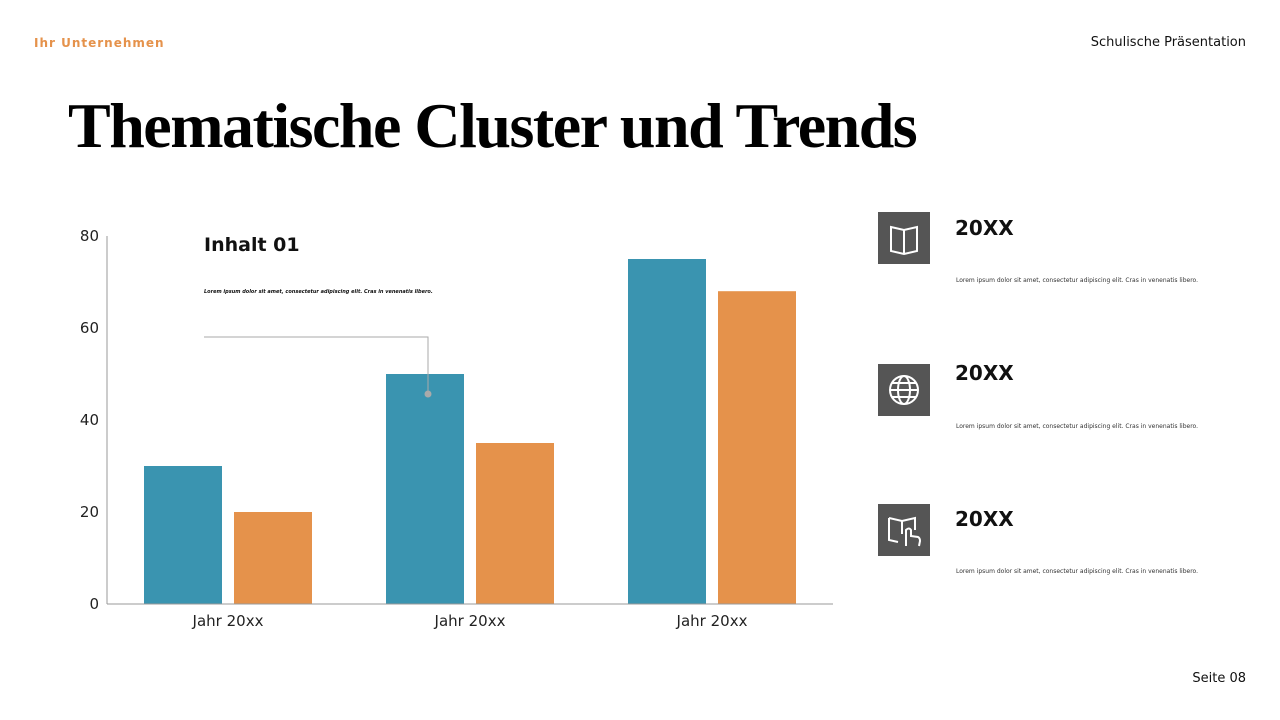 The image size is (1280, 720). What do you see at coordinates (89, 236) in the screenshot?
I see `y-tick-label: 80` at bounding box center [89, 236].